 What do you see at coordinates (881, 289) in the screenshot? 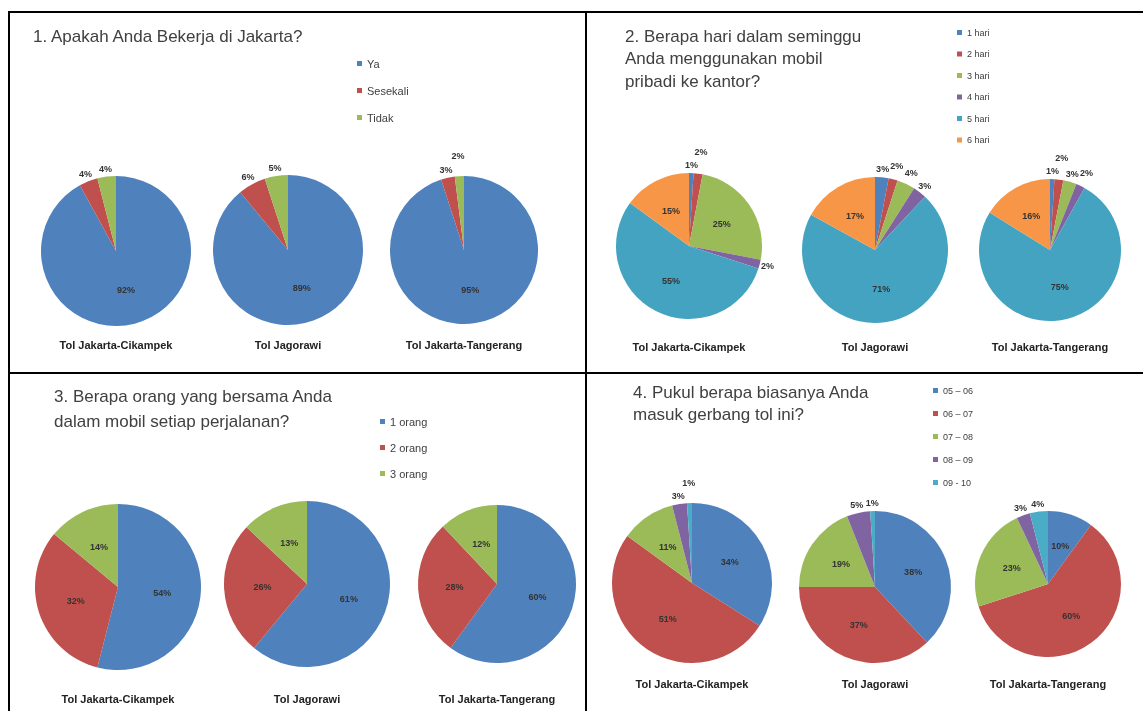
I see `data-label: 71%` at bounding box center [881, 289].